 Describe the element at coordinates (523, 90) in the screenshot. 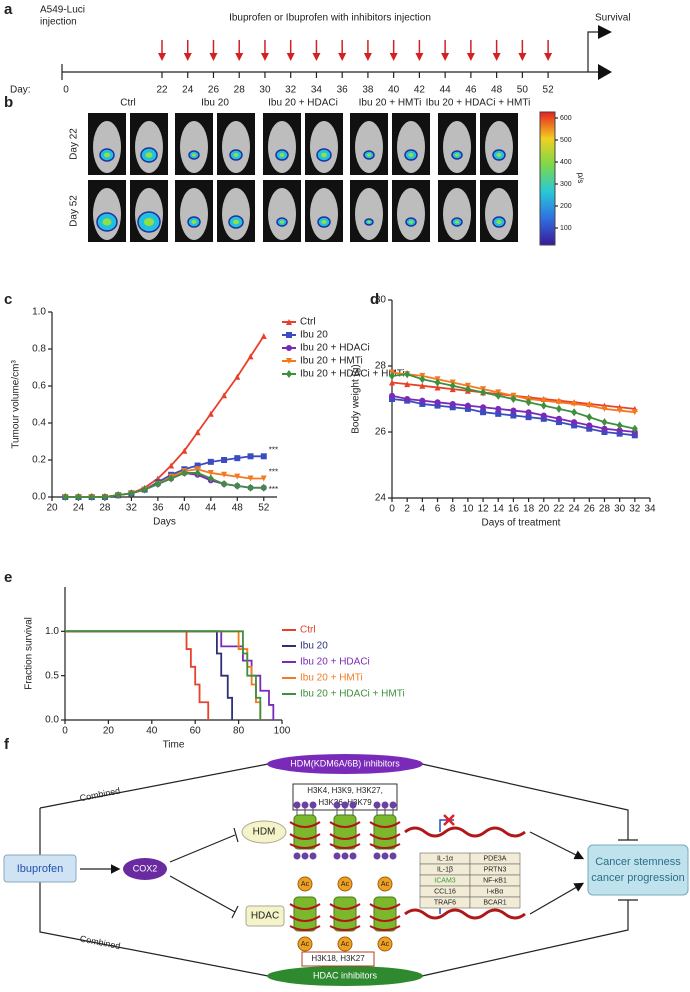

I see `day-tick-label: 50` at that location.